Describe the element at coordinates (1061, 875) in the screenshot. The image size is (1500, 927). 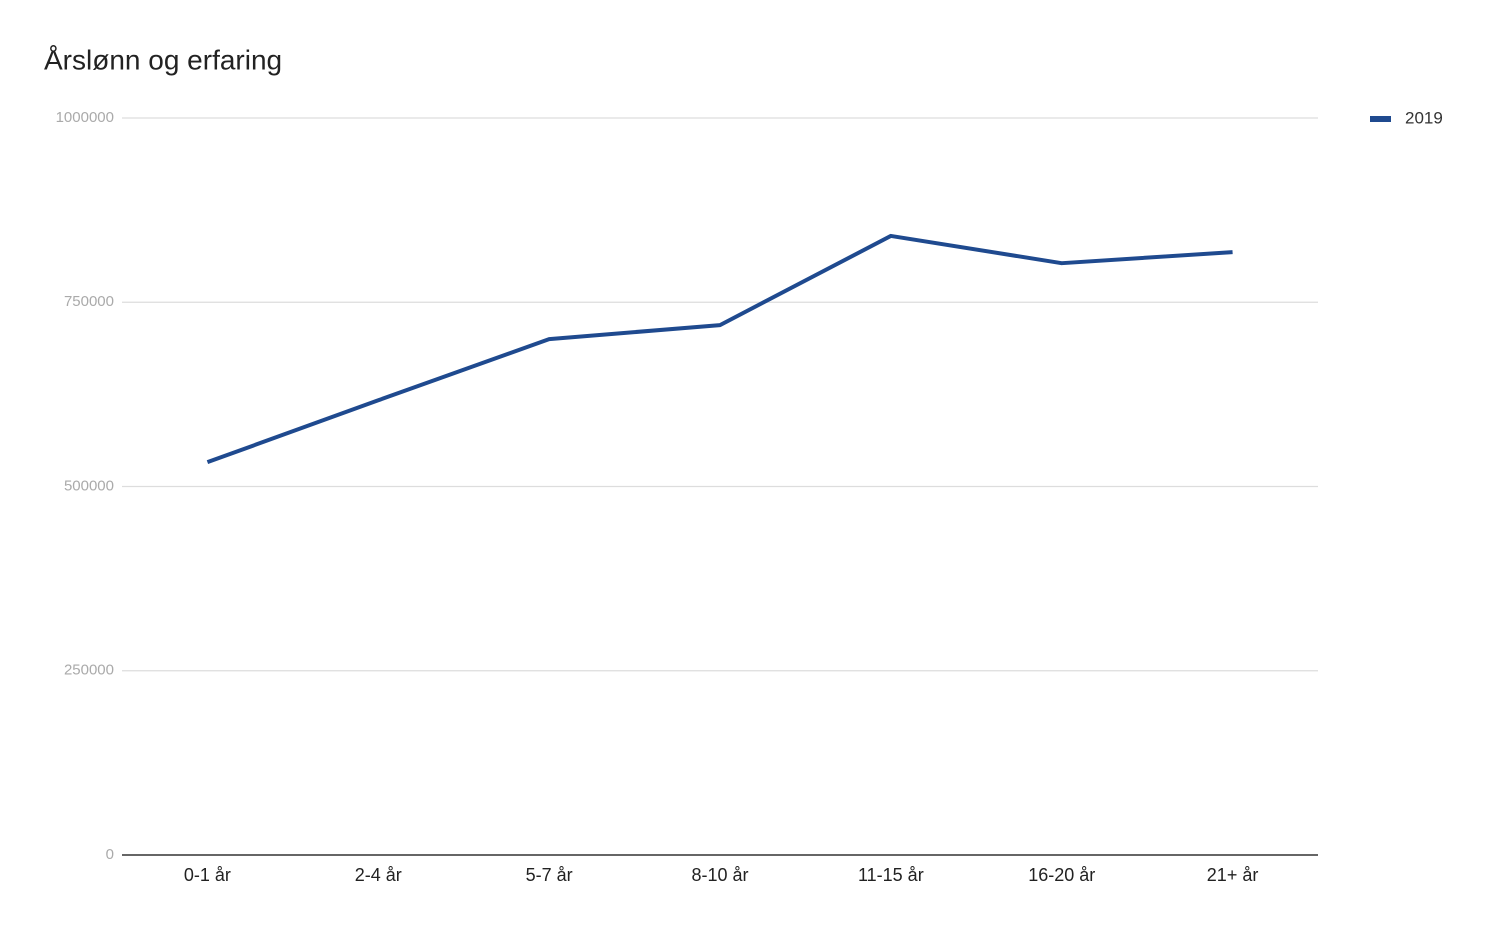
I see `x-tick-label: 16-20 år` at that location.